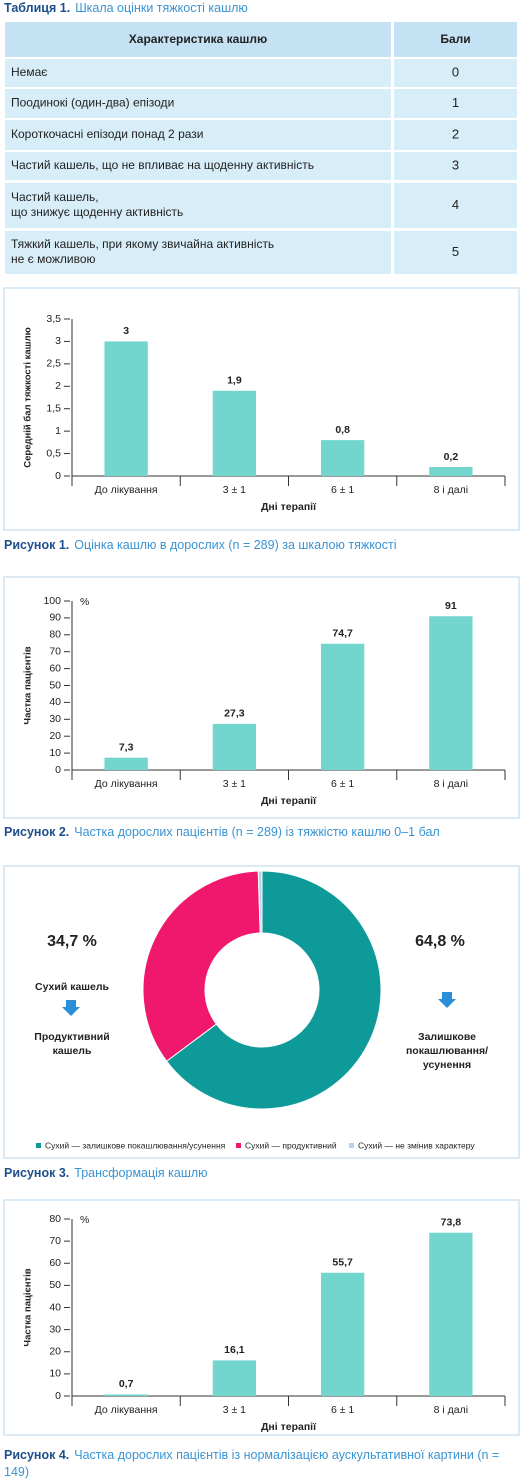  I want to click on annotation: Продуктивний, so click(71, 1037).